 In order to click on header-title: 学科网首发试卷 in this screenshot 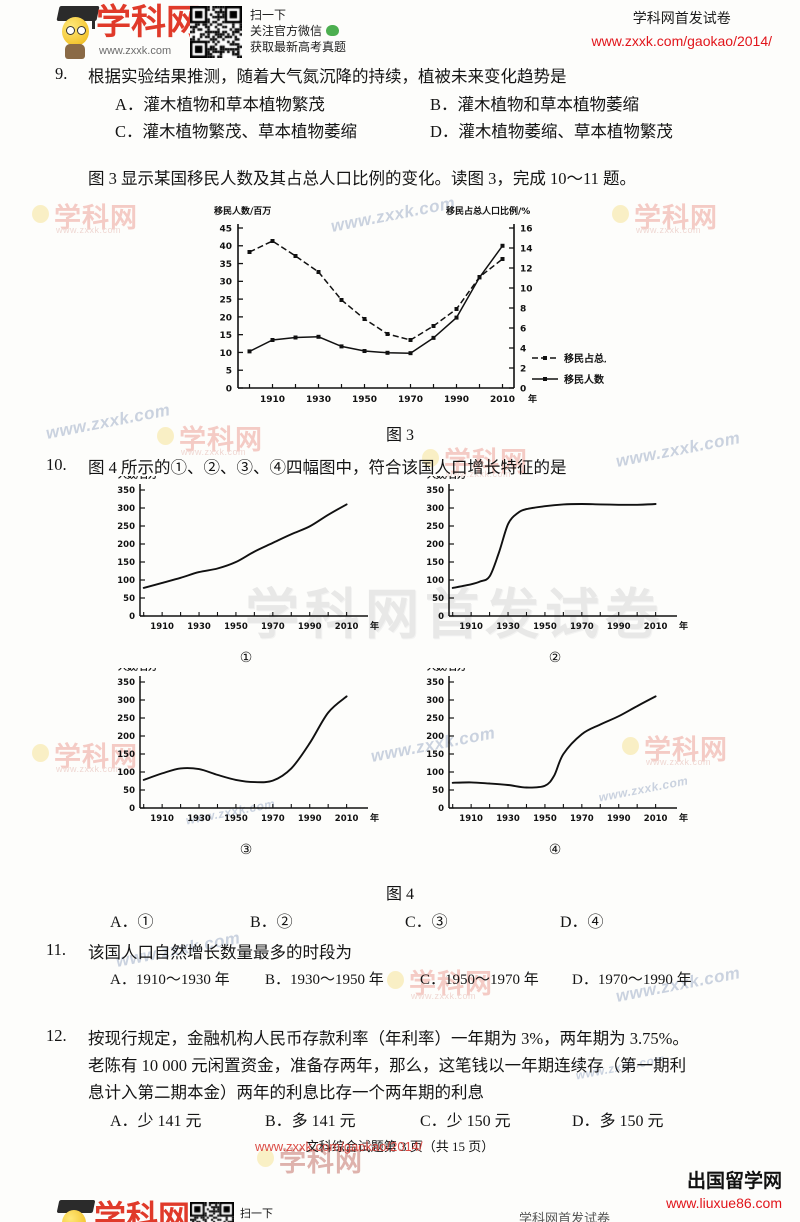, I will do `click(681, 19)`.